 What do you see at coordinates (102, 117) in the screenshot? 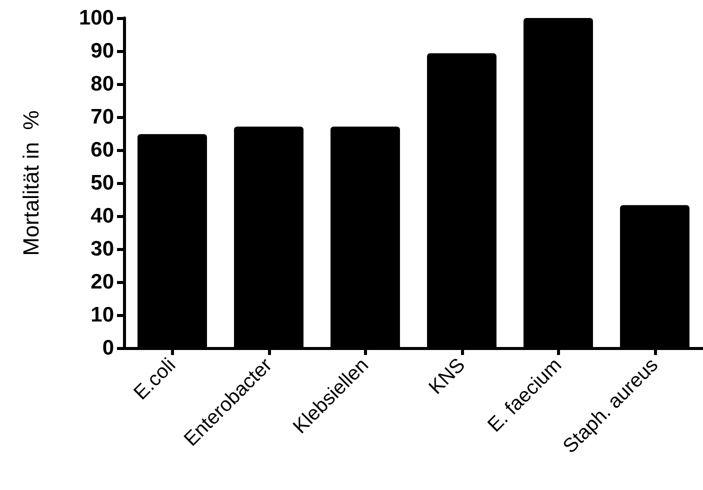
I see `y-tick-label: 70` at bounding box center [102, 117].